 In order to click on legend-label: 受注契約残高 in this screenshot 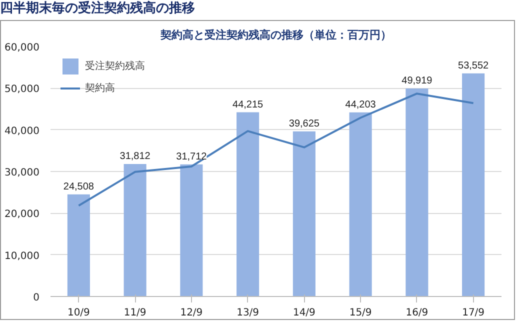, I will do `click(115, 66)`.